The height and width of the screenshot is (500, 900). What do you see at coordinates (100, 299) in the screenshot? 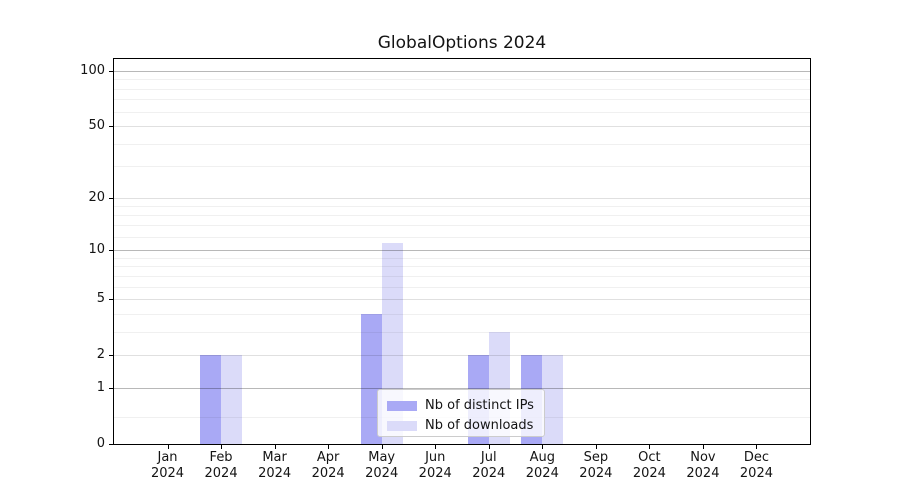
I see `y-tick-label-5: 5` at bounding box center [100, 299].